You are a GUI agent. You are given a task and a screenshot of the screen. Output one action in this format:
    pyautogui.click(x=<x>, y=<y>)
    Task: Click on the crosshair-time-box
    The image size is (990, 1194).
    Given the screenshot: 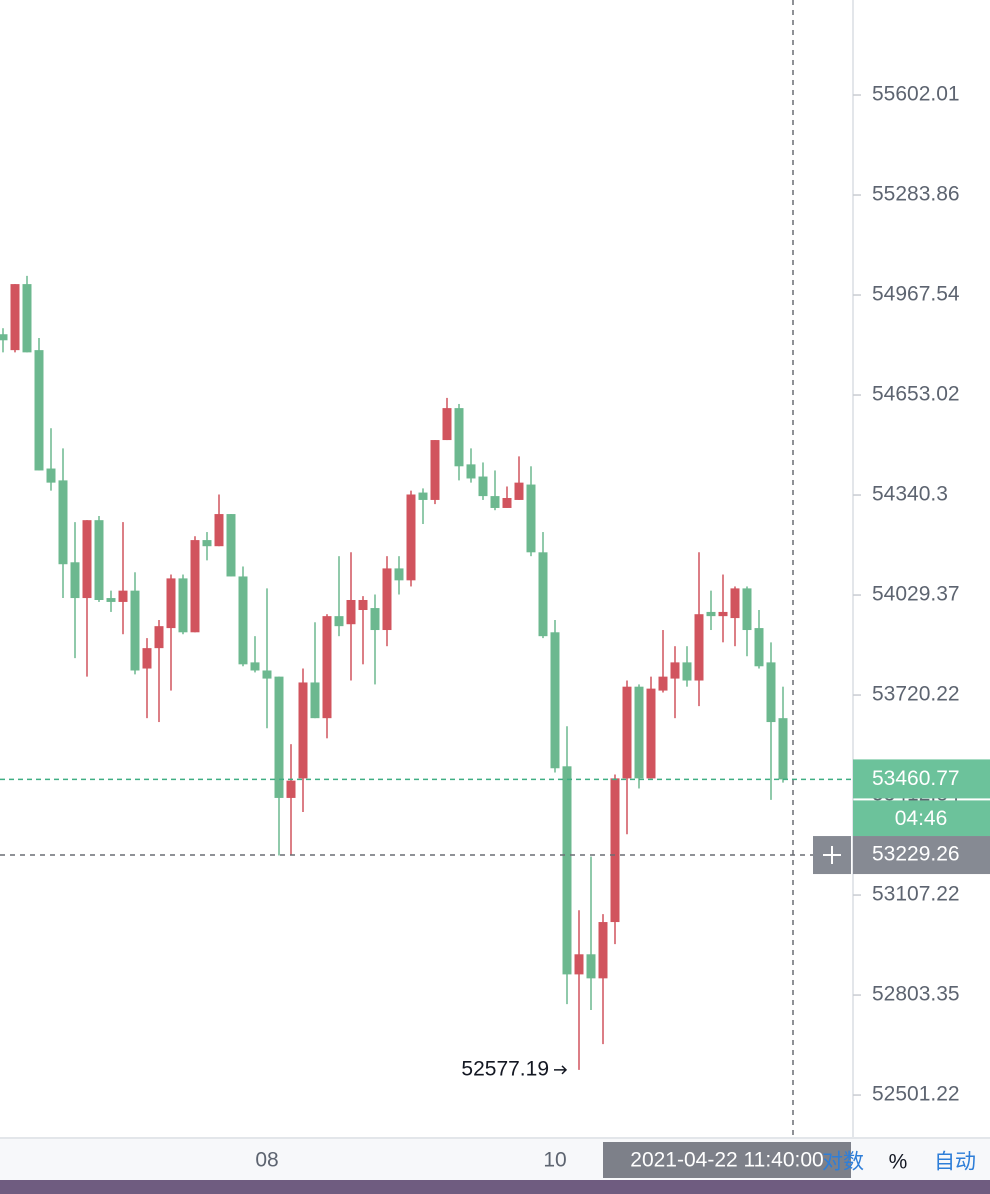 What is the action you would take?
    pyautogui.click(x=727, y=1160)
    